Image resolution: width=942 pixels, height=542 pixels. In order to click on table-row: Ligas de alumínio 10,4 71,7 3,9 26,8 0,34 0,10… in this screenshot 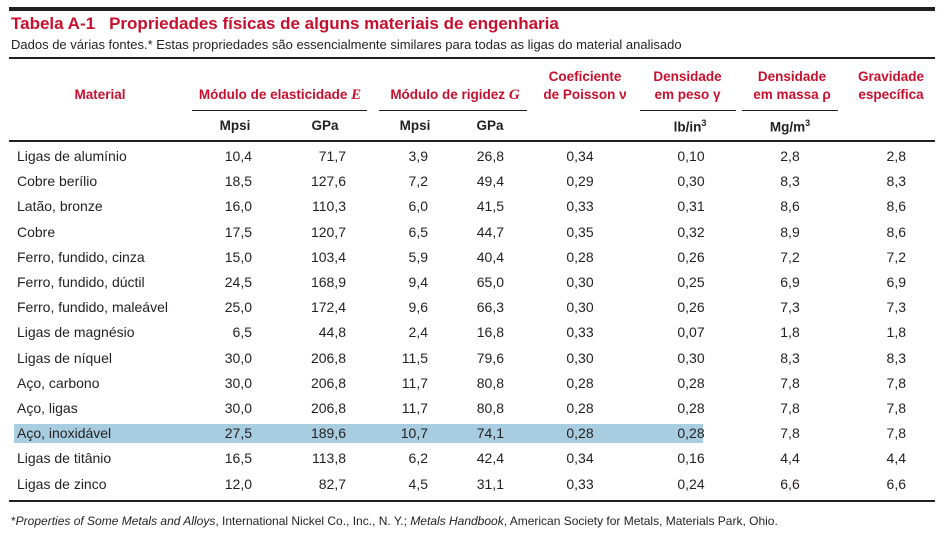, I will do `click(471, 158)`.